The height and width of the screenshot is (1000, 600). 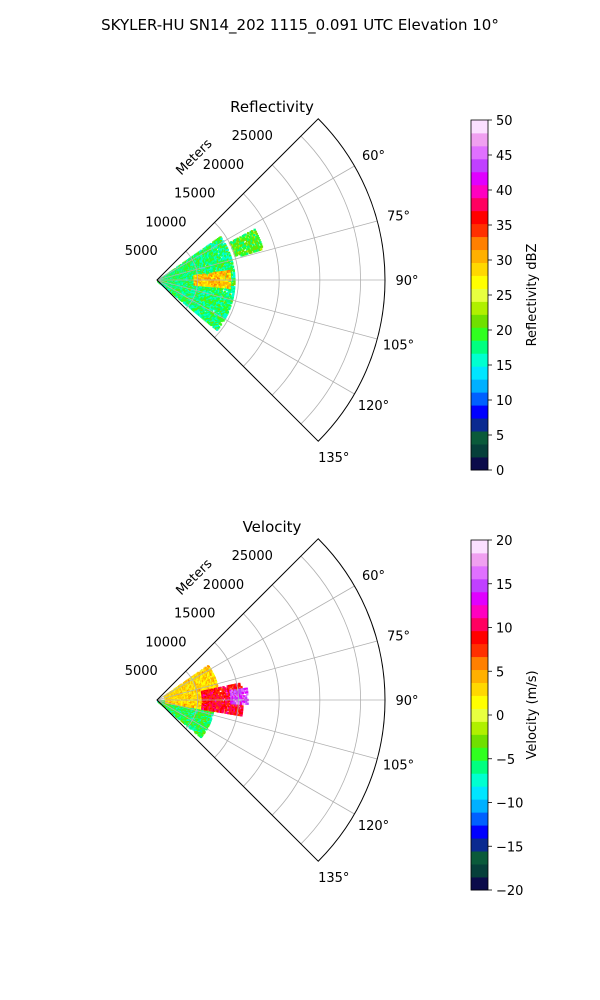 What do you see at coordinates (500, 436) in the screenshot?
I see `colorbar-tick-label: 5` at bounding box center [500, 436].